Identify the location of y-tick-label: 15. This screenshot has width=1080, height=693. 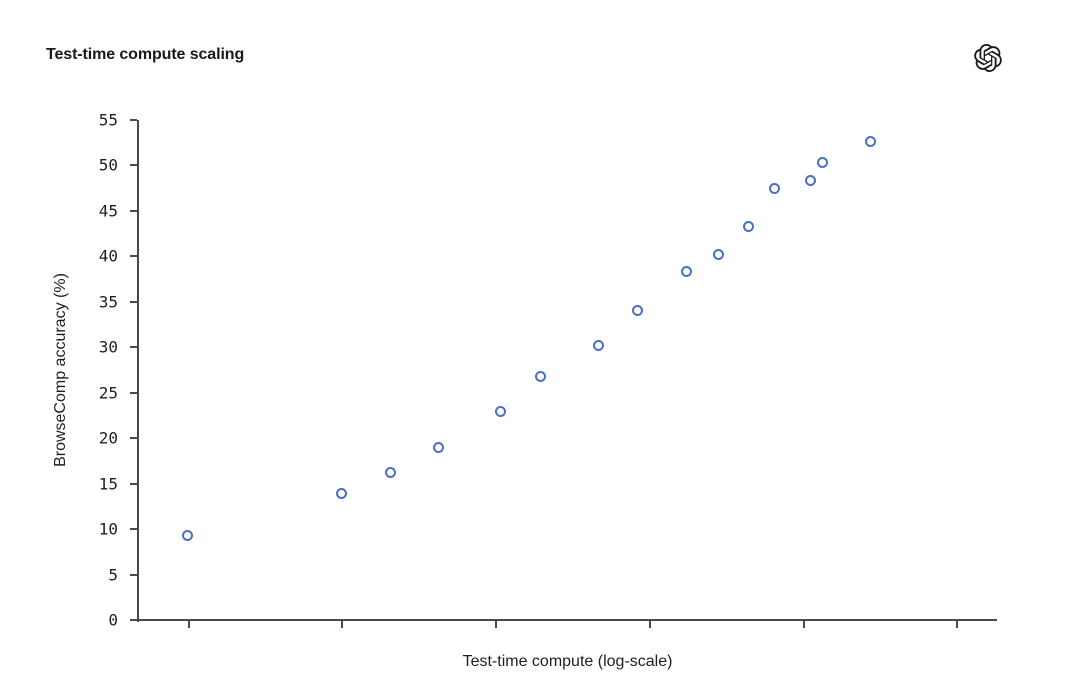
(108, 484).